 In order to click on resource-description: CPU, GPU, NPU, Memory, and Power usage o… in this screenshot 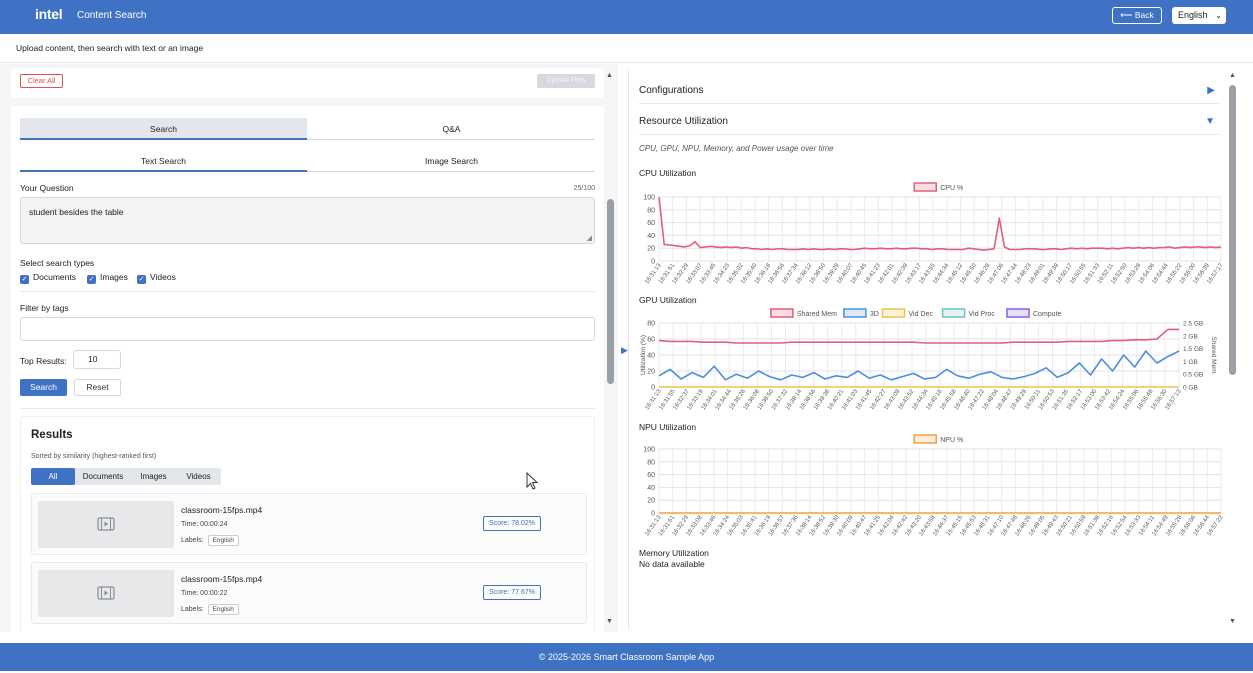, I will do `click(736, 148)`.